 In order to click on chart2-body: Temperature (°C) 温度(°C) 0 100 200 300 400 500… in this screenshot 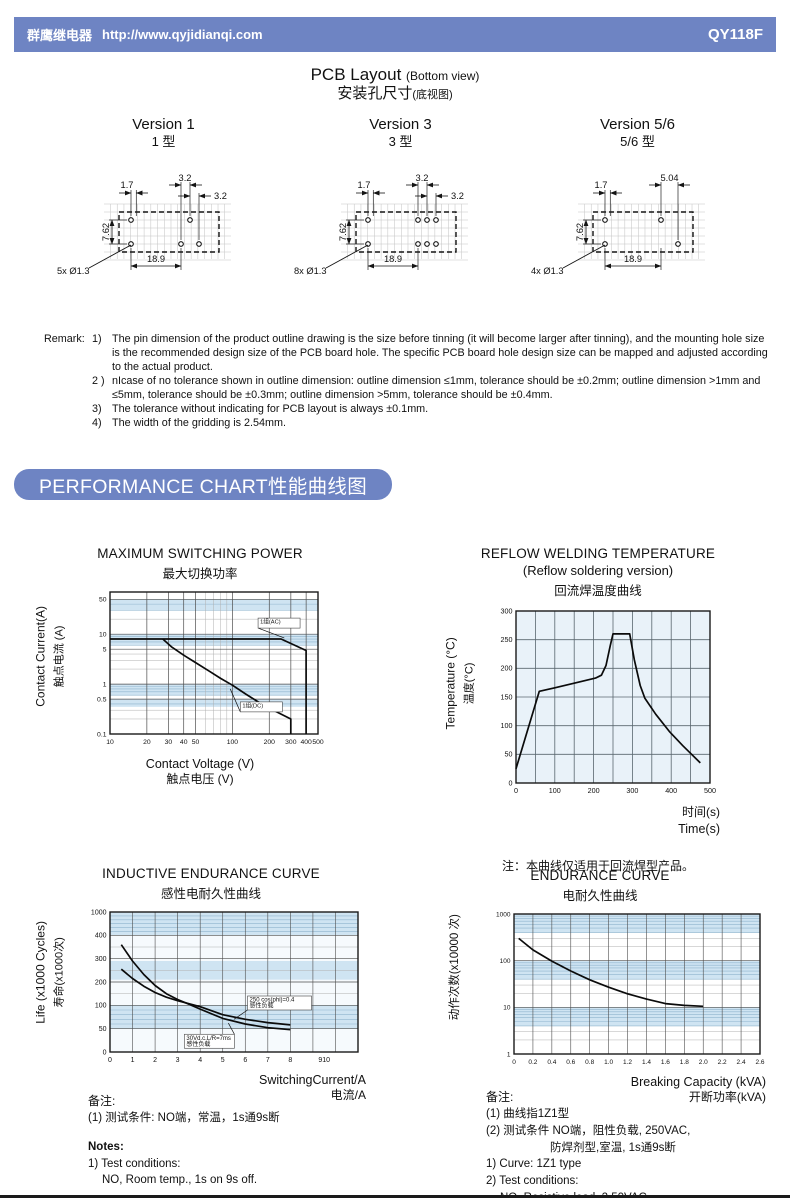, I will do `click(598, 703)`.